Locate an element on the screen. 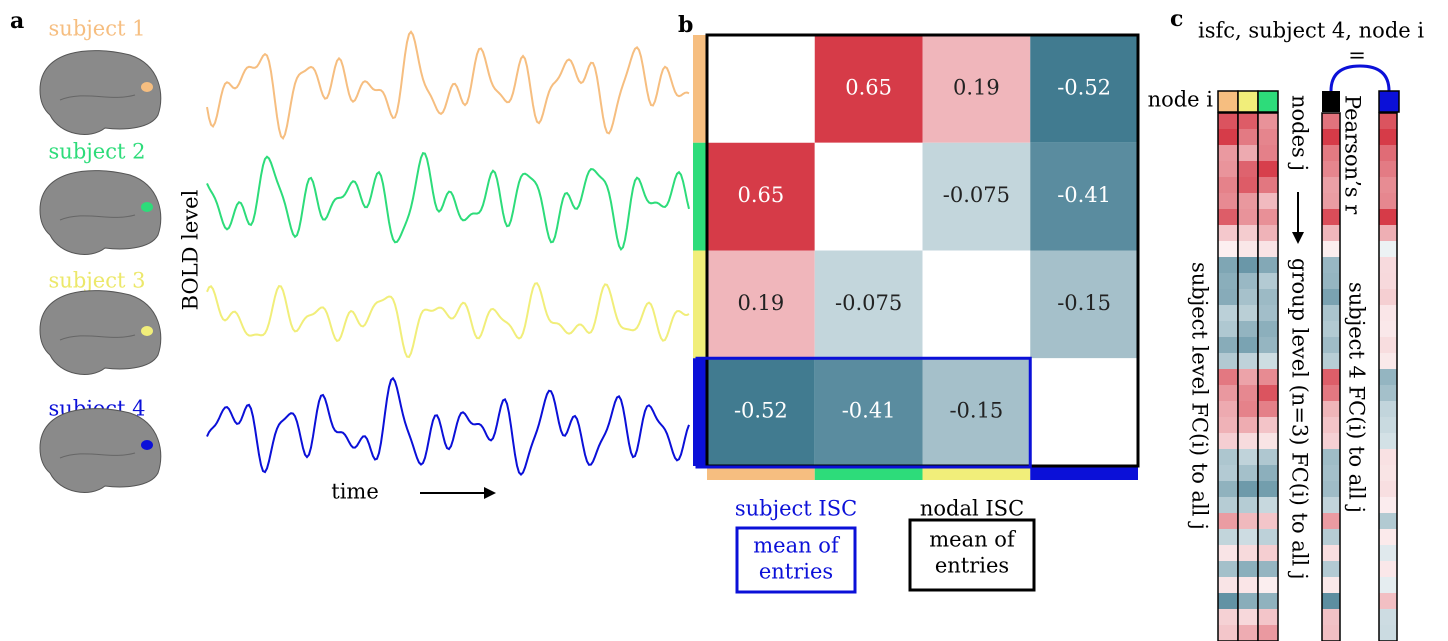  arrow-head is located at coordinates (1298, 238).